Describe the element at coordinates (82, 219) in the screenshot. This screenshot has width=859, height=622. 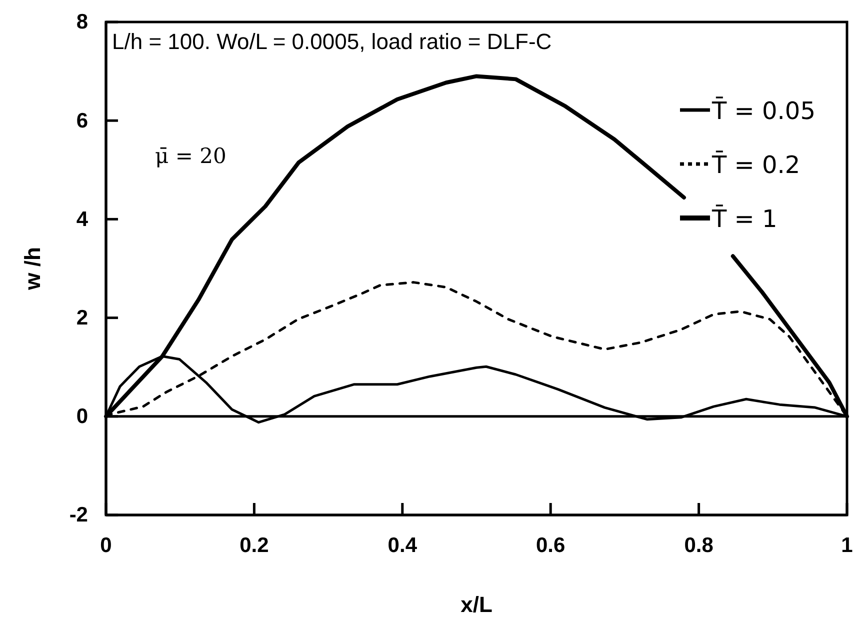
I see `y-tick-label: 4` at that location.